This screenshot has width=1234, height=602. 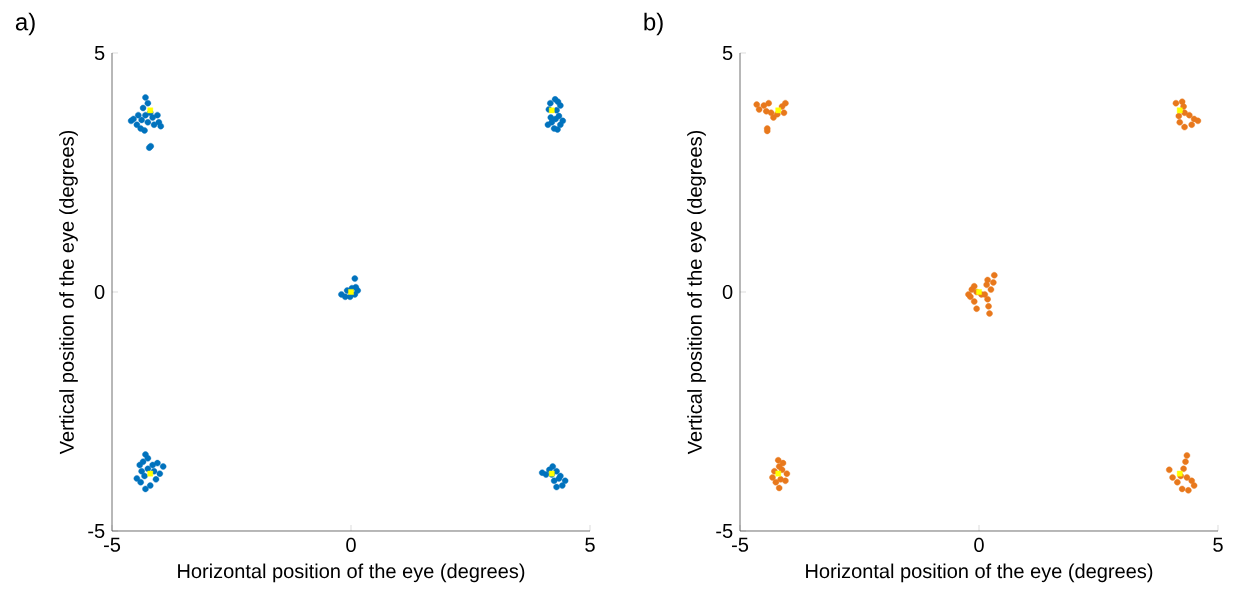 I want to click on chart-title: a), so click(x=25, y=24).